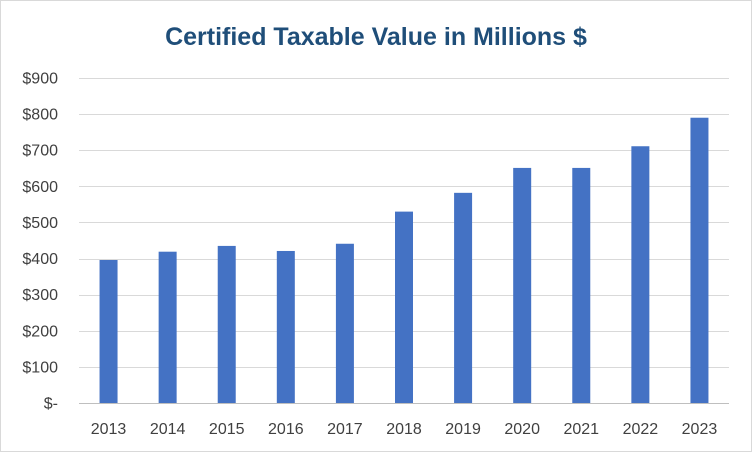 This screenshot has height=452, width=752. I want to click on y-tick-label: $900, so click(40, 79).